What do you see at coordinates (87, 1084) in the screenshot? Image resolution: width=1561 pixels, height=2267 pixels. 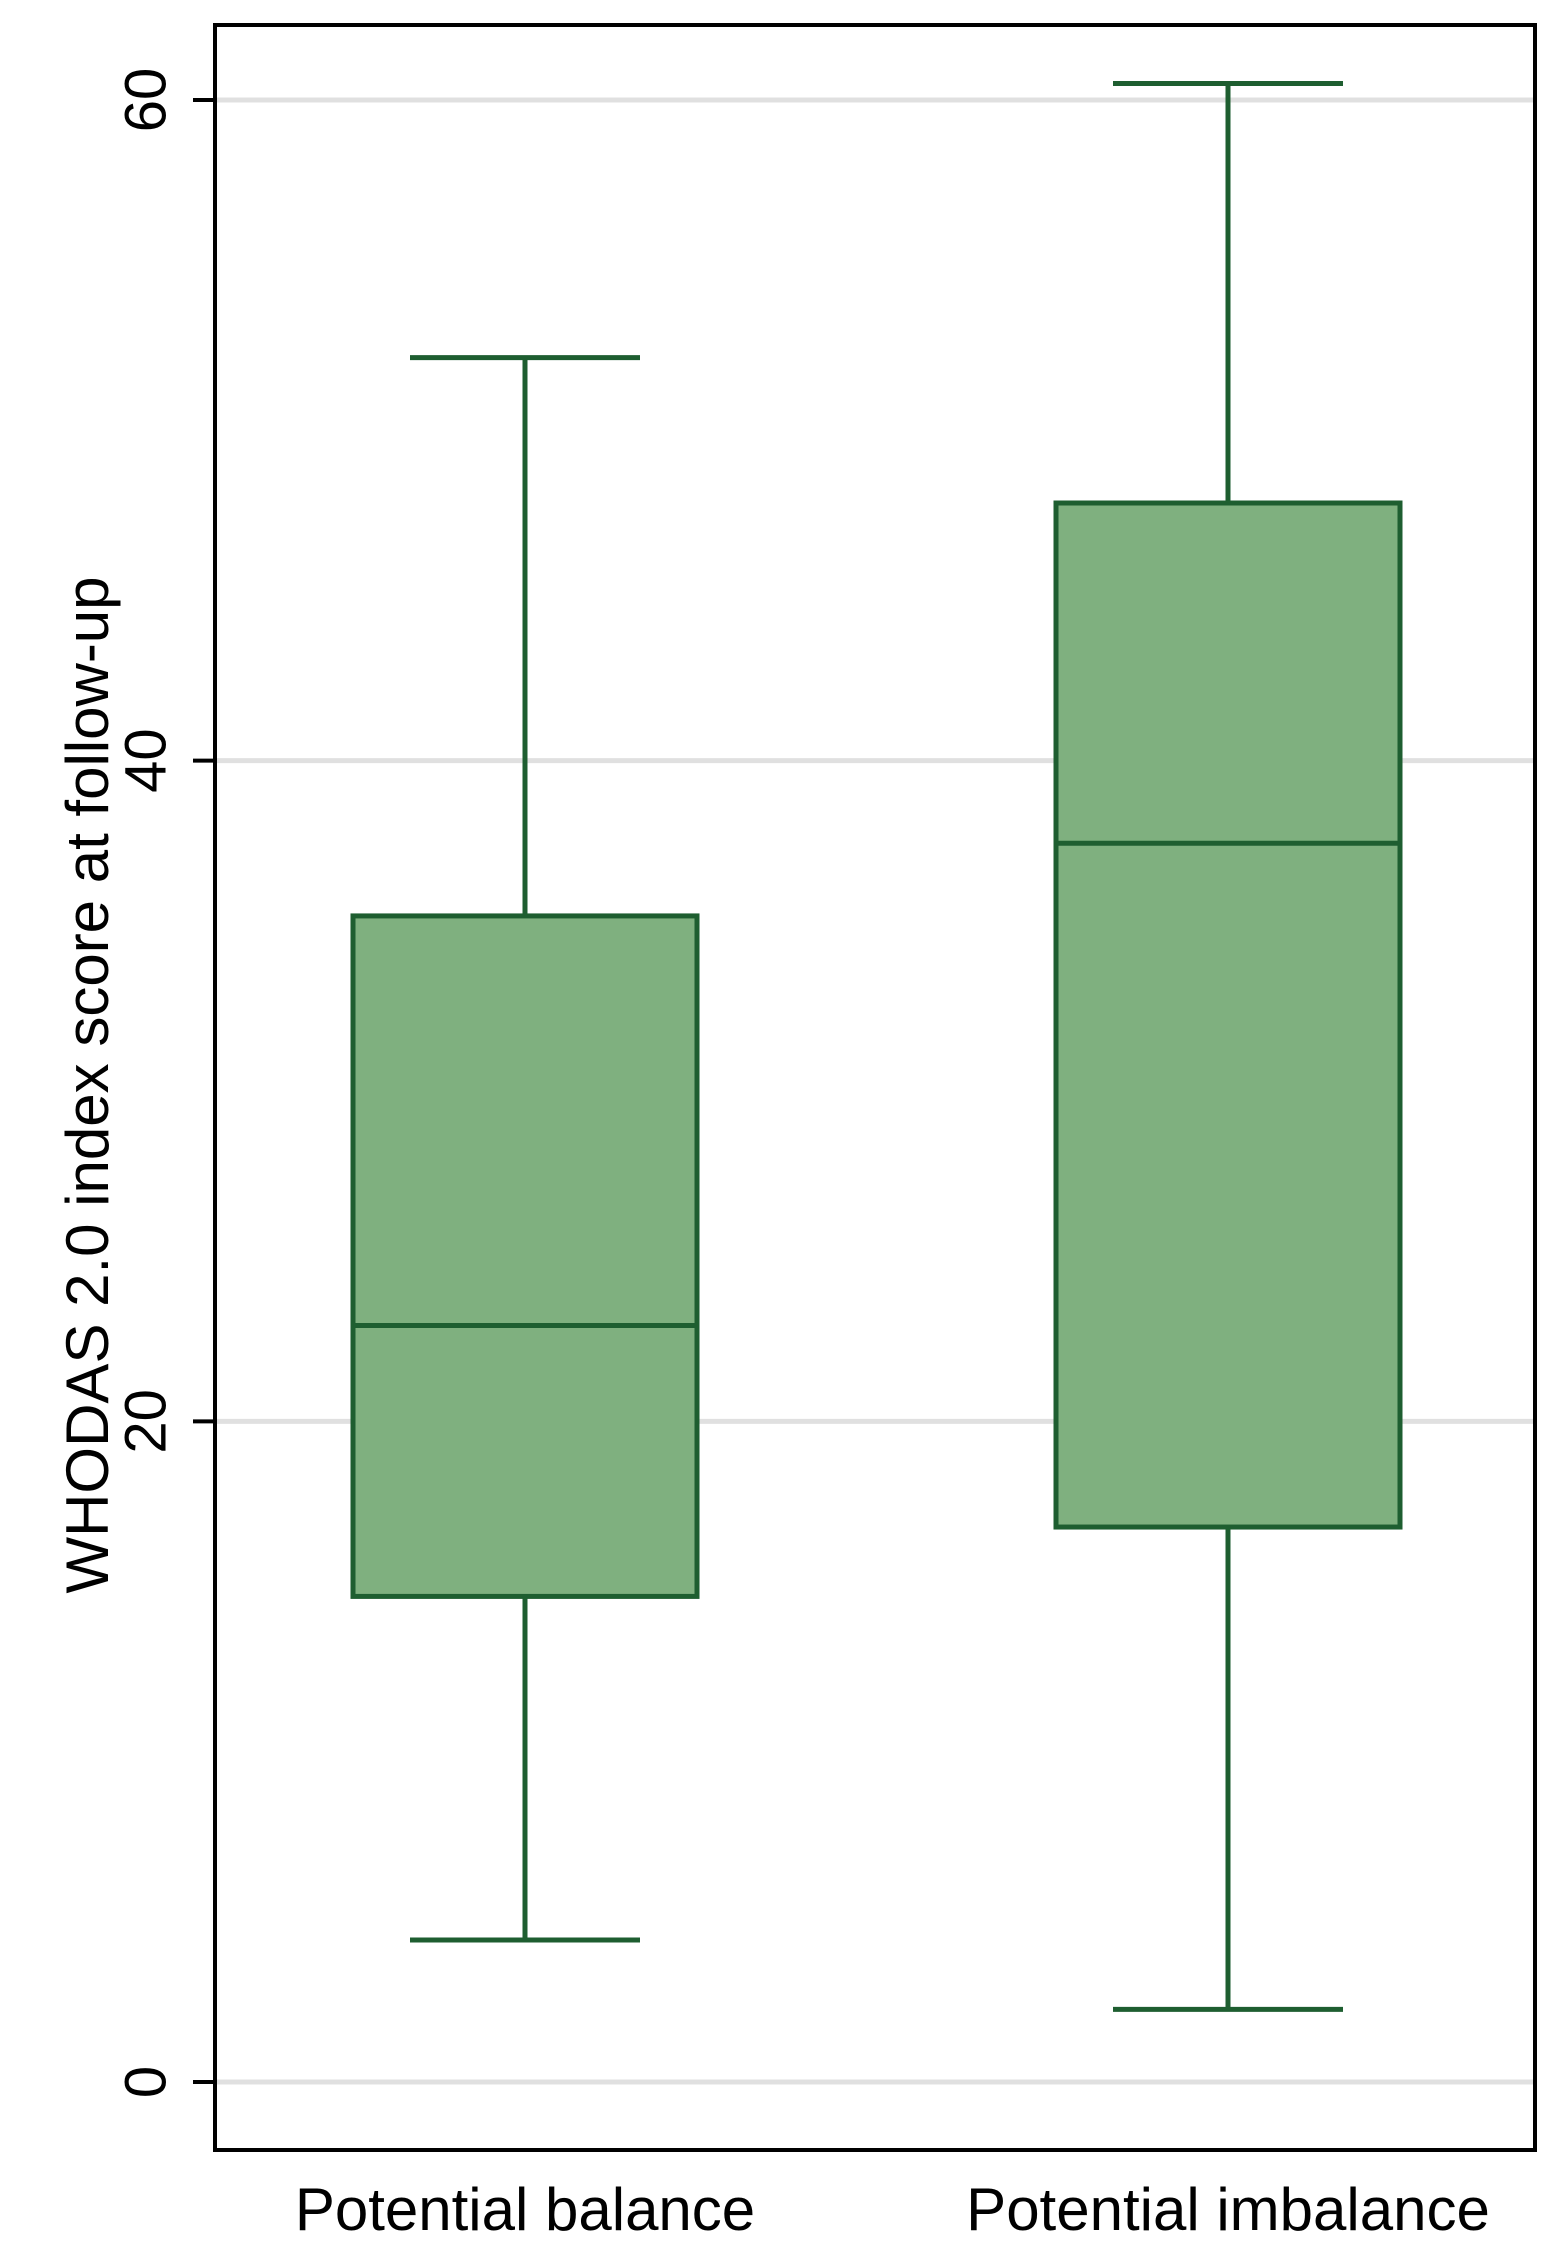 I see `y-axis-title: WHODAS 2.0 index score at follow-up` at bounding box center [87, 1084].